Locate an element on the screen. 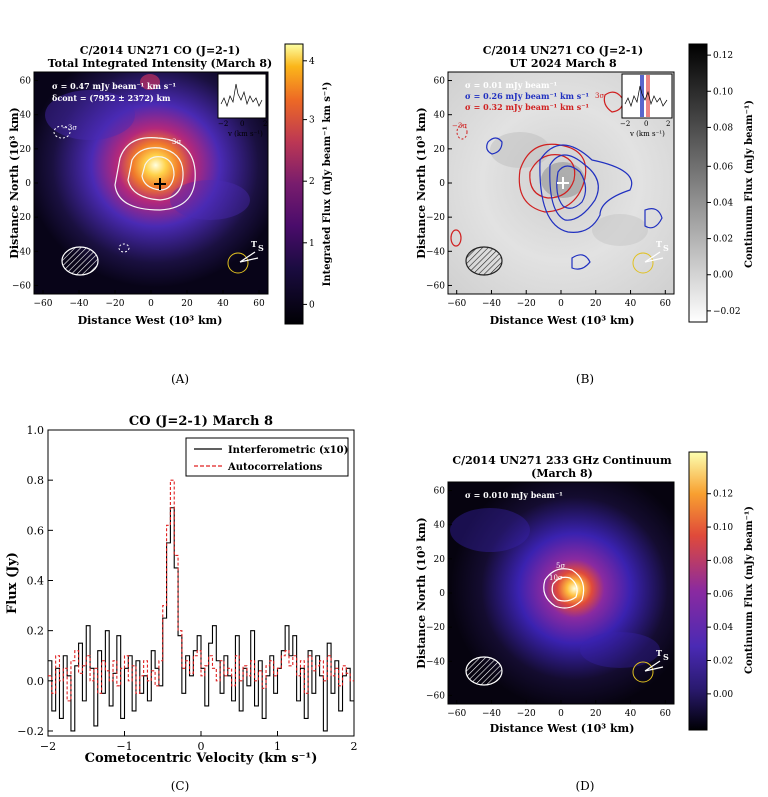 Image resolution: width=768 pixels, height=797 pixels. y-tick-label: 0.8 is located at coordinates (36, 480).